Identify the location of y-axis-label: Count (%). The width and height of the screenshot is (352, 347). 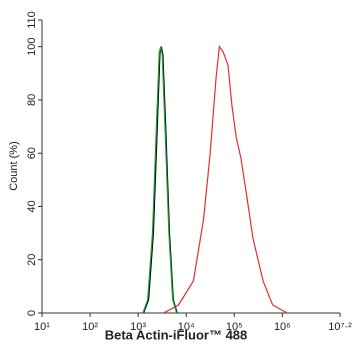
(14, 166).